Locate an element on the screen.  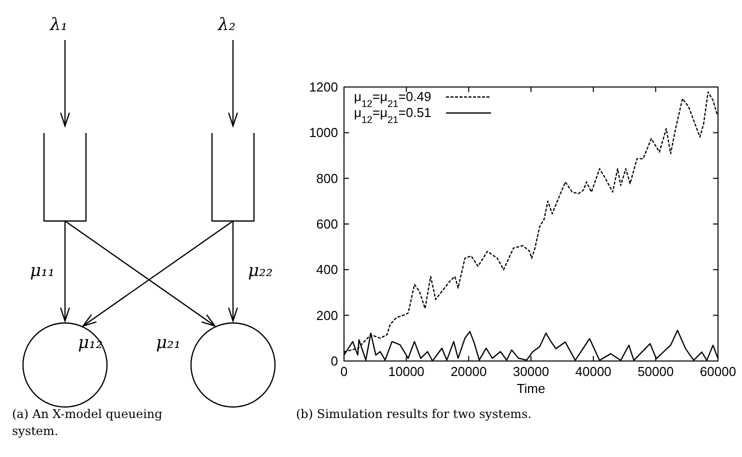
text: λ₂ is located at coordinates (226, 25).